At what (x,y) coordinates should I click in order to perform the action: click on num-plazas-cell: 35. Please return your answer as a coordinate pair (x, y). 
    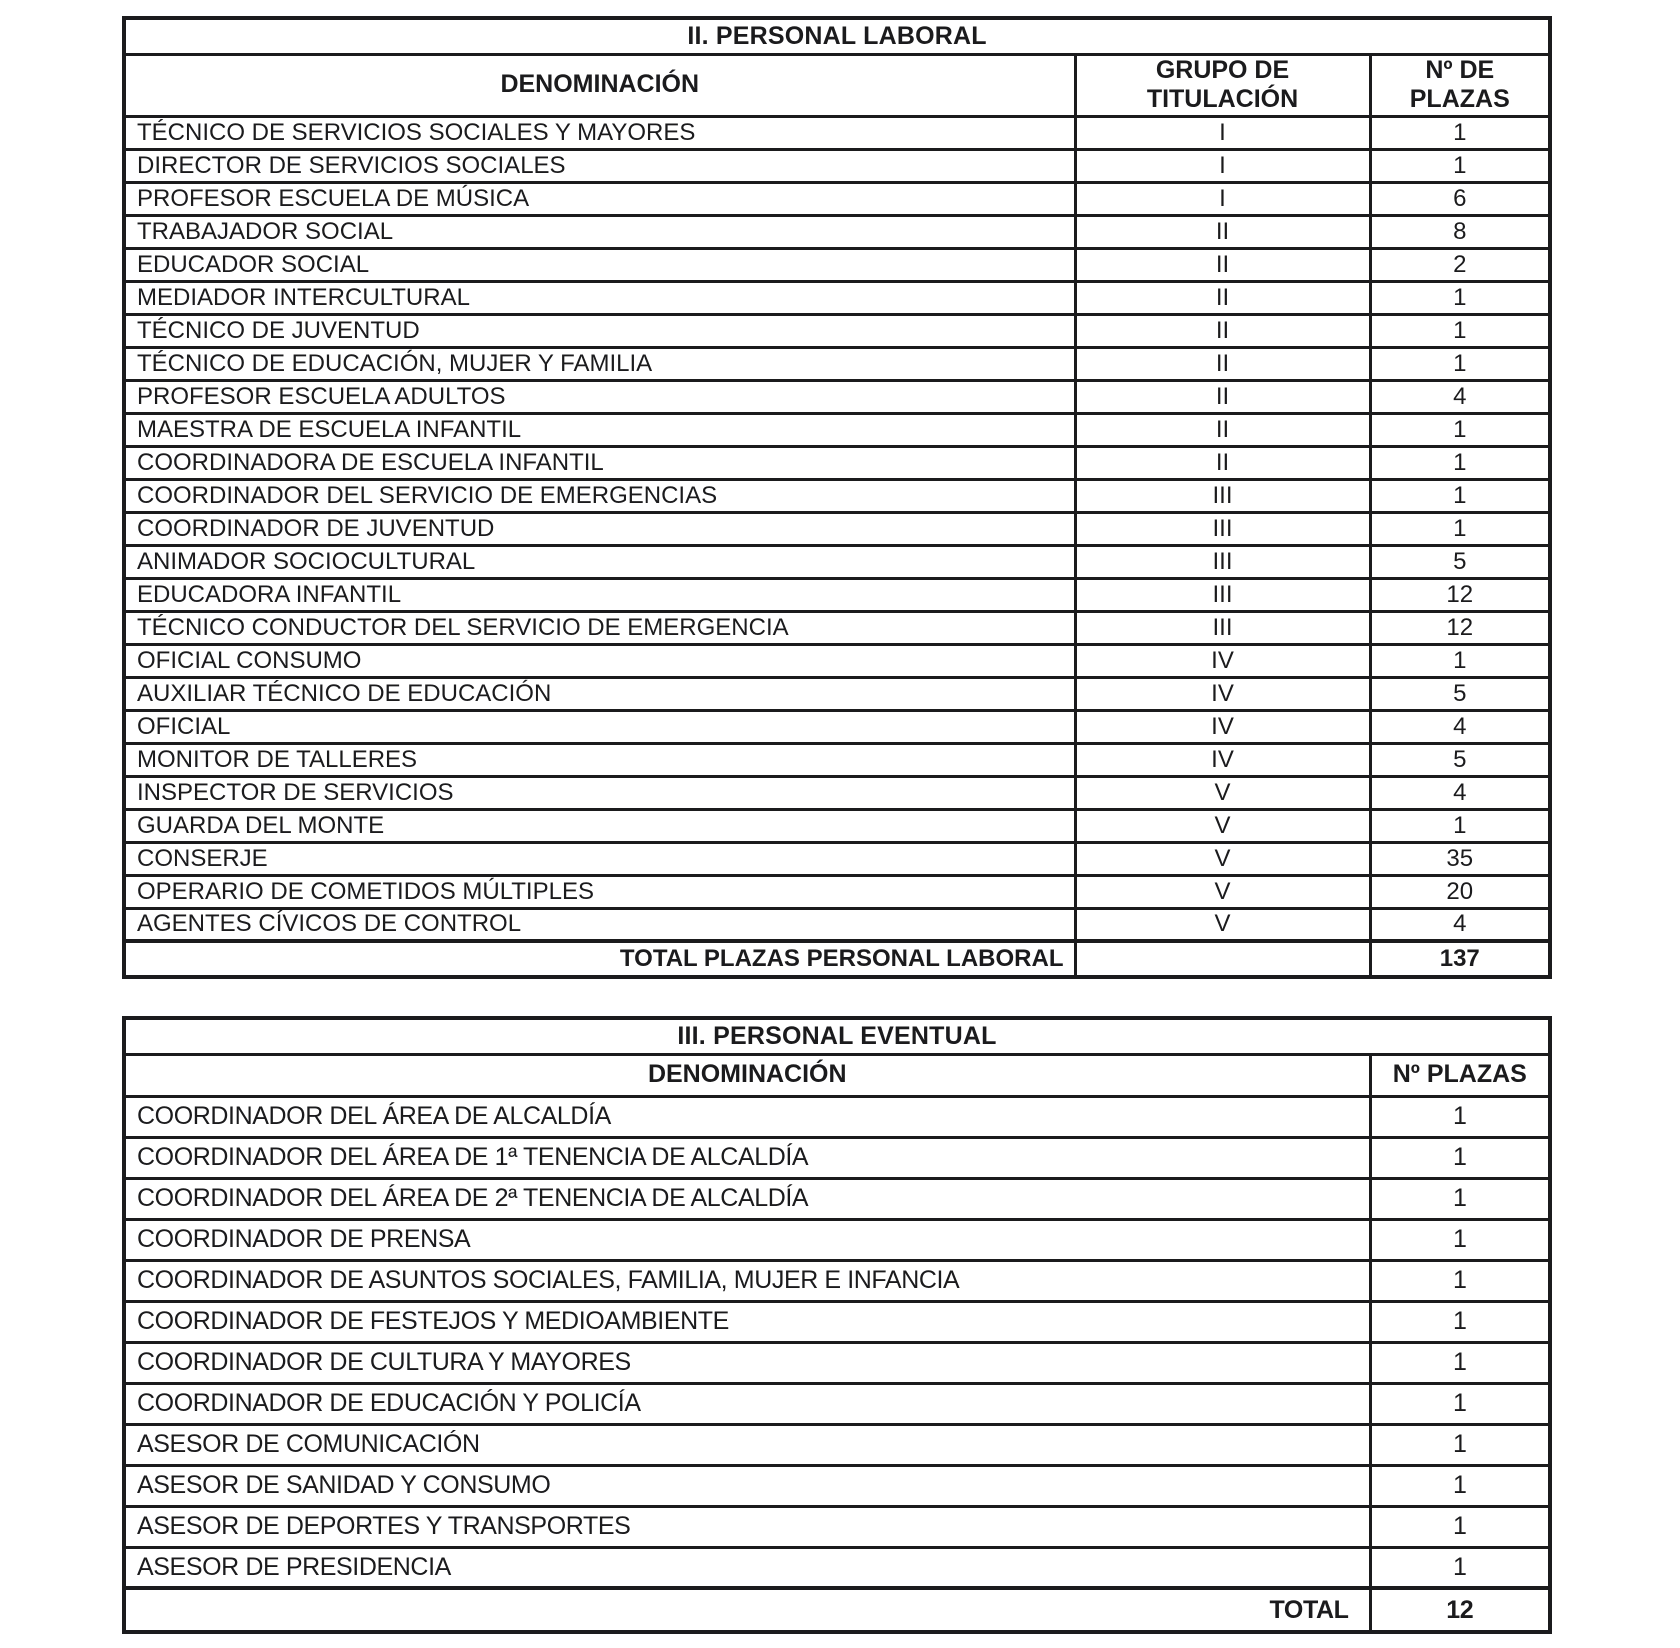
    Looking at the image, I should click on (1460, 858).